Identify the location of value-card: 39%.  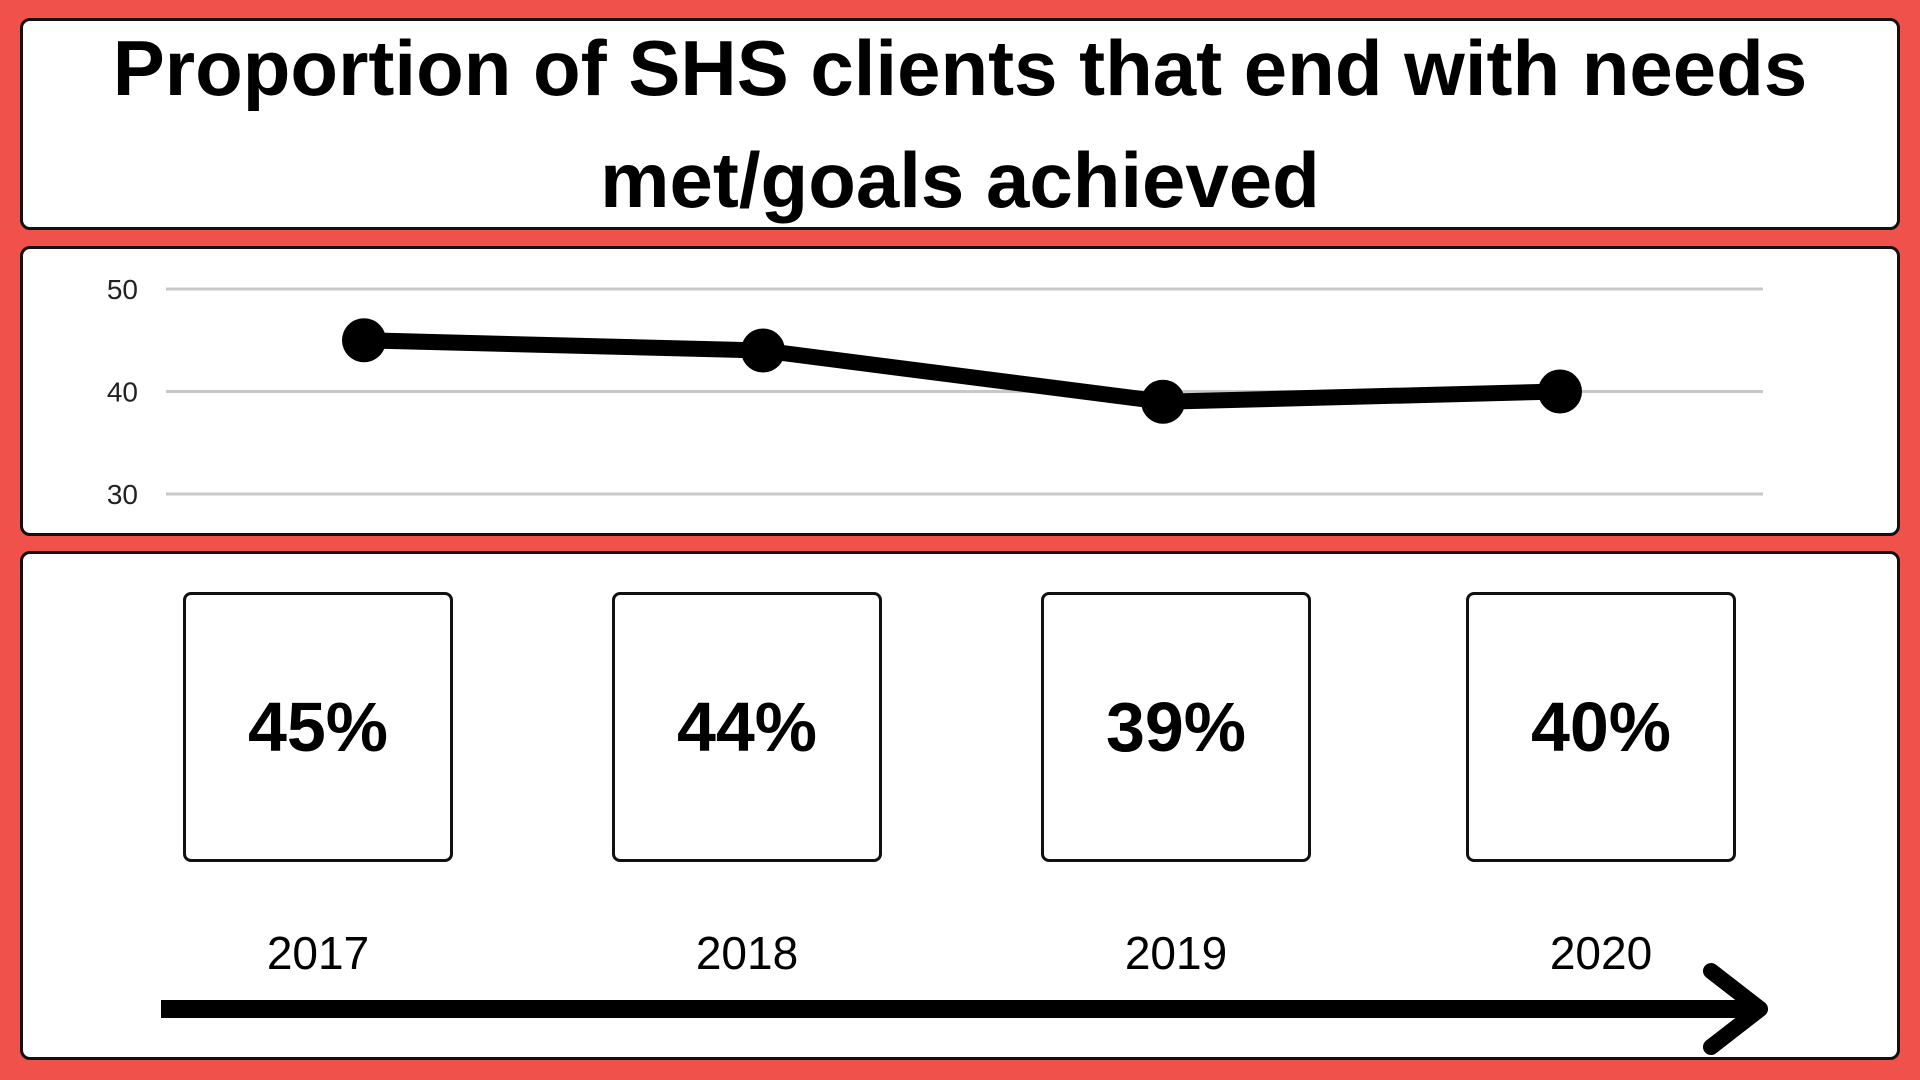
(1176, 727).